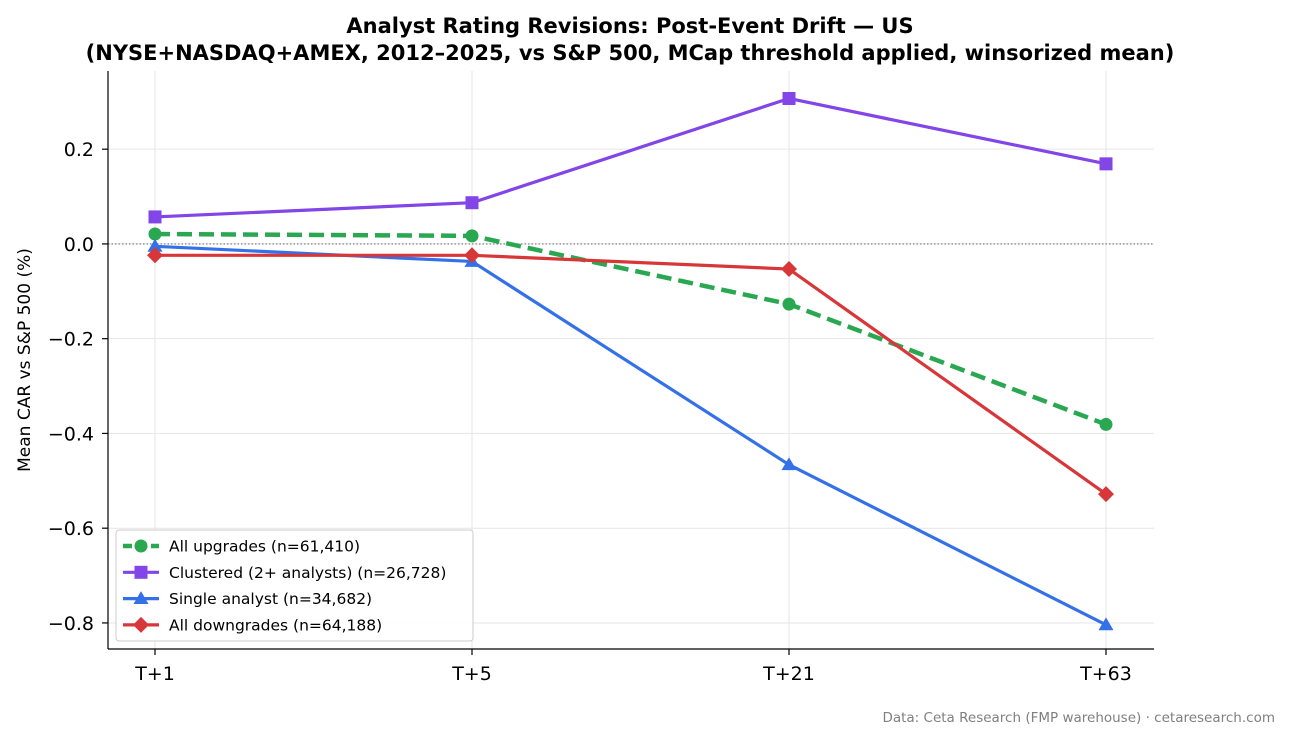 The width and height of the screenshot is (1290, 739). What do you see at coordinates (79, 150) in the screenshot?
I see `y-tick-label: 0.2` at bounding box center [79, 150].